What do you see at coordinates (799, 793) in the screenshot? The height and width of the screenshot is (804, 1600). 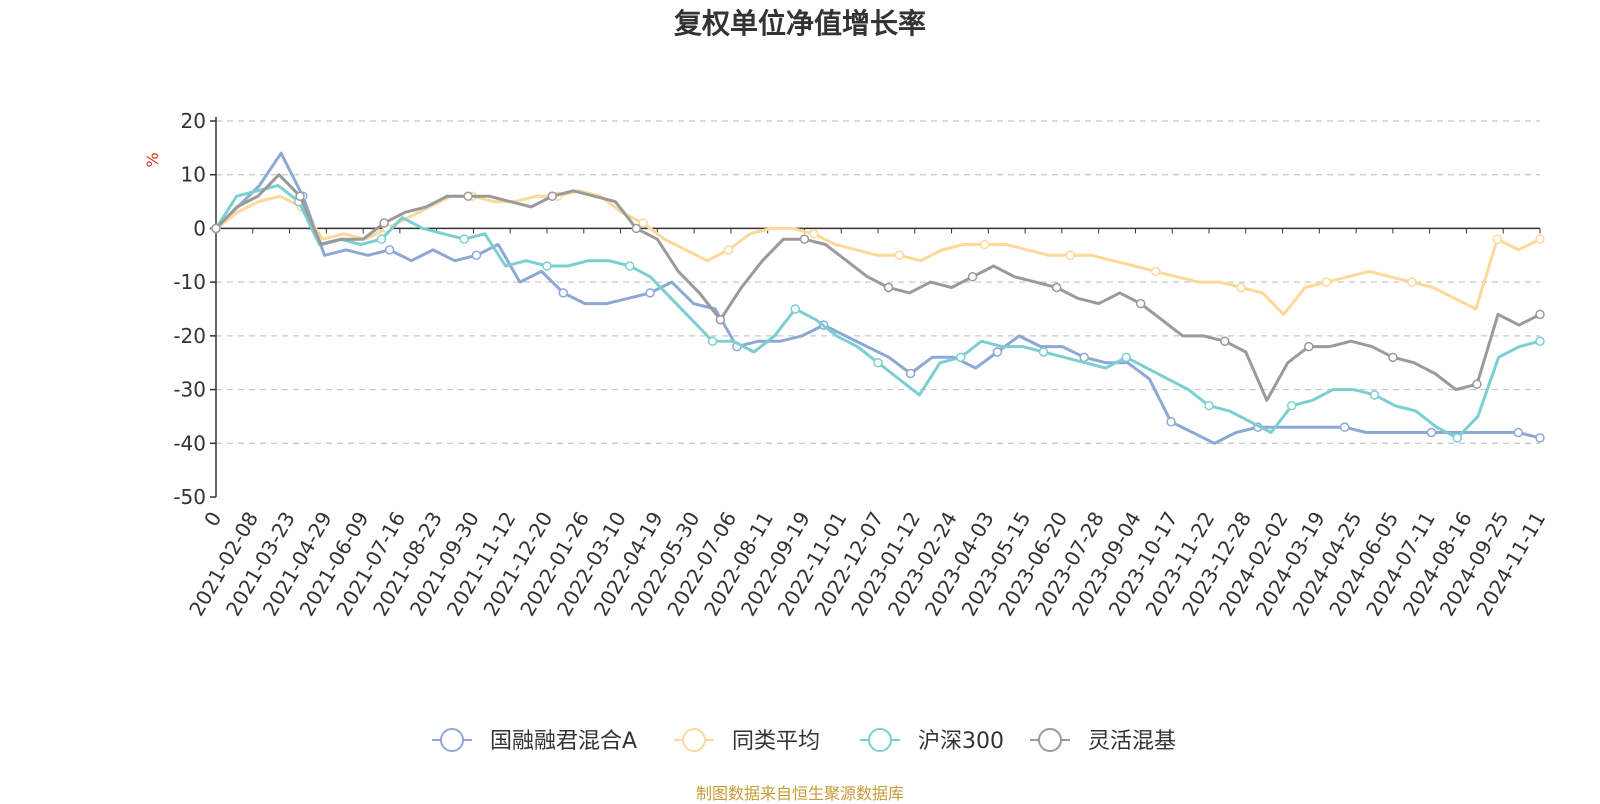 I see `source-note: 制图数据来自恒生聚源数据库` at bounding box center [799, 793].